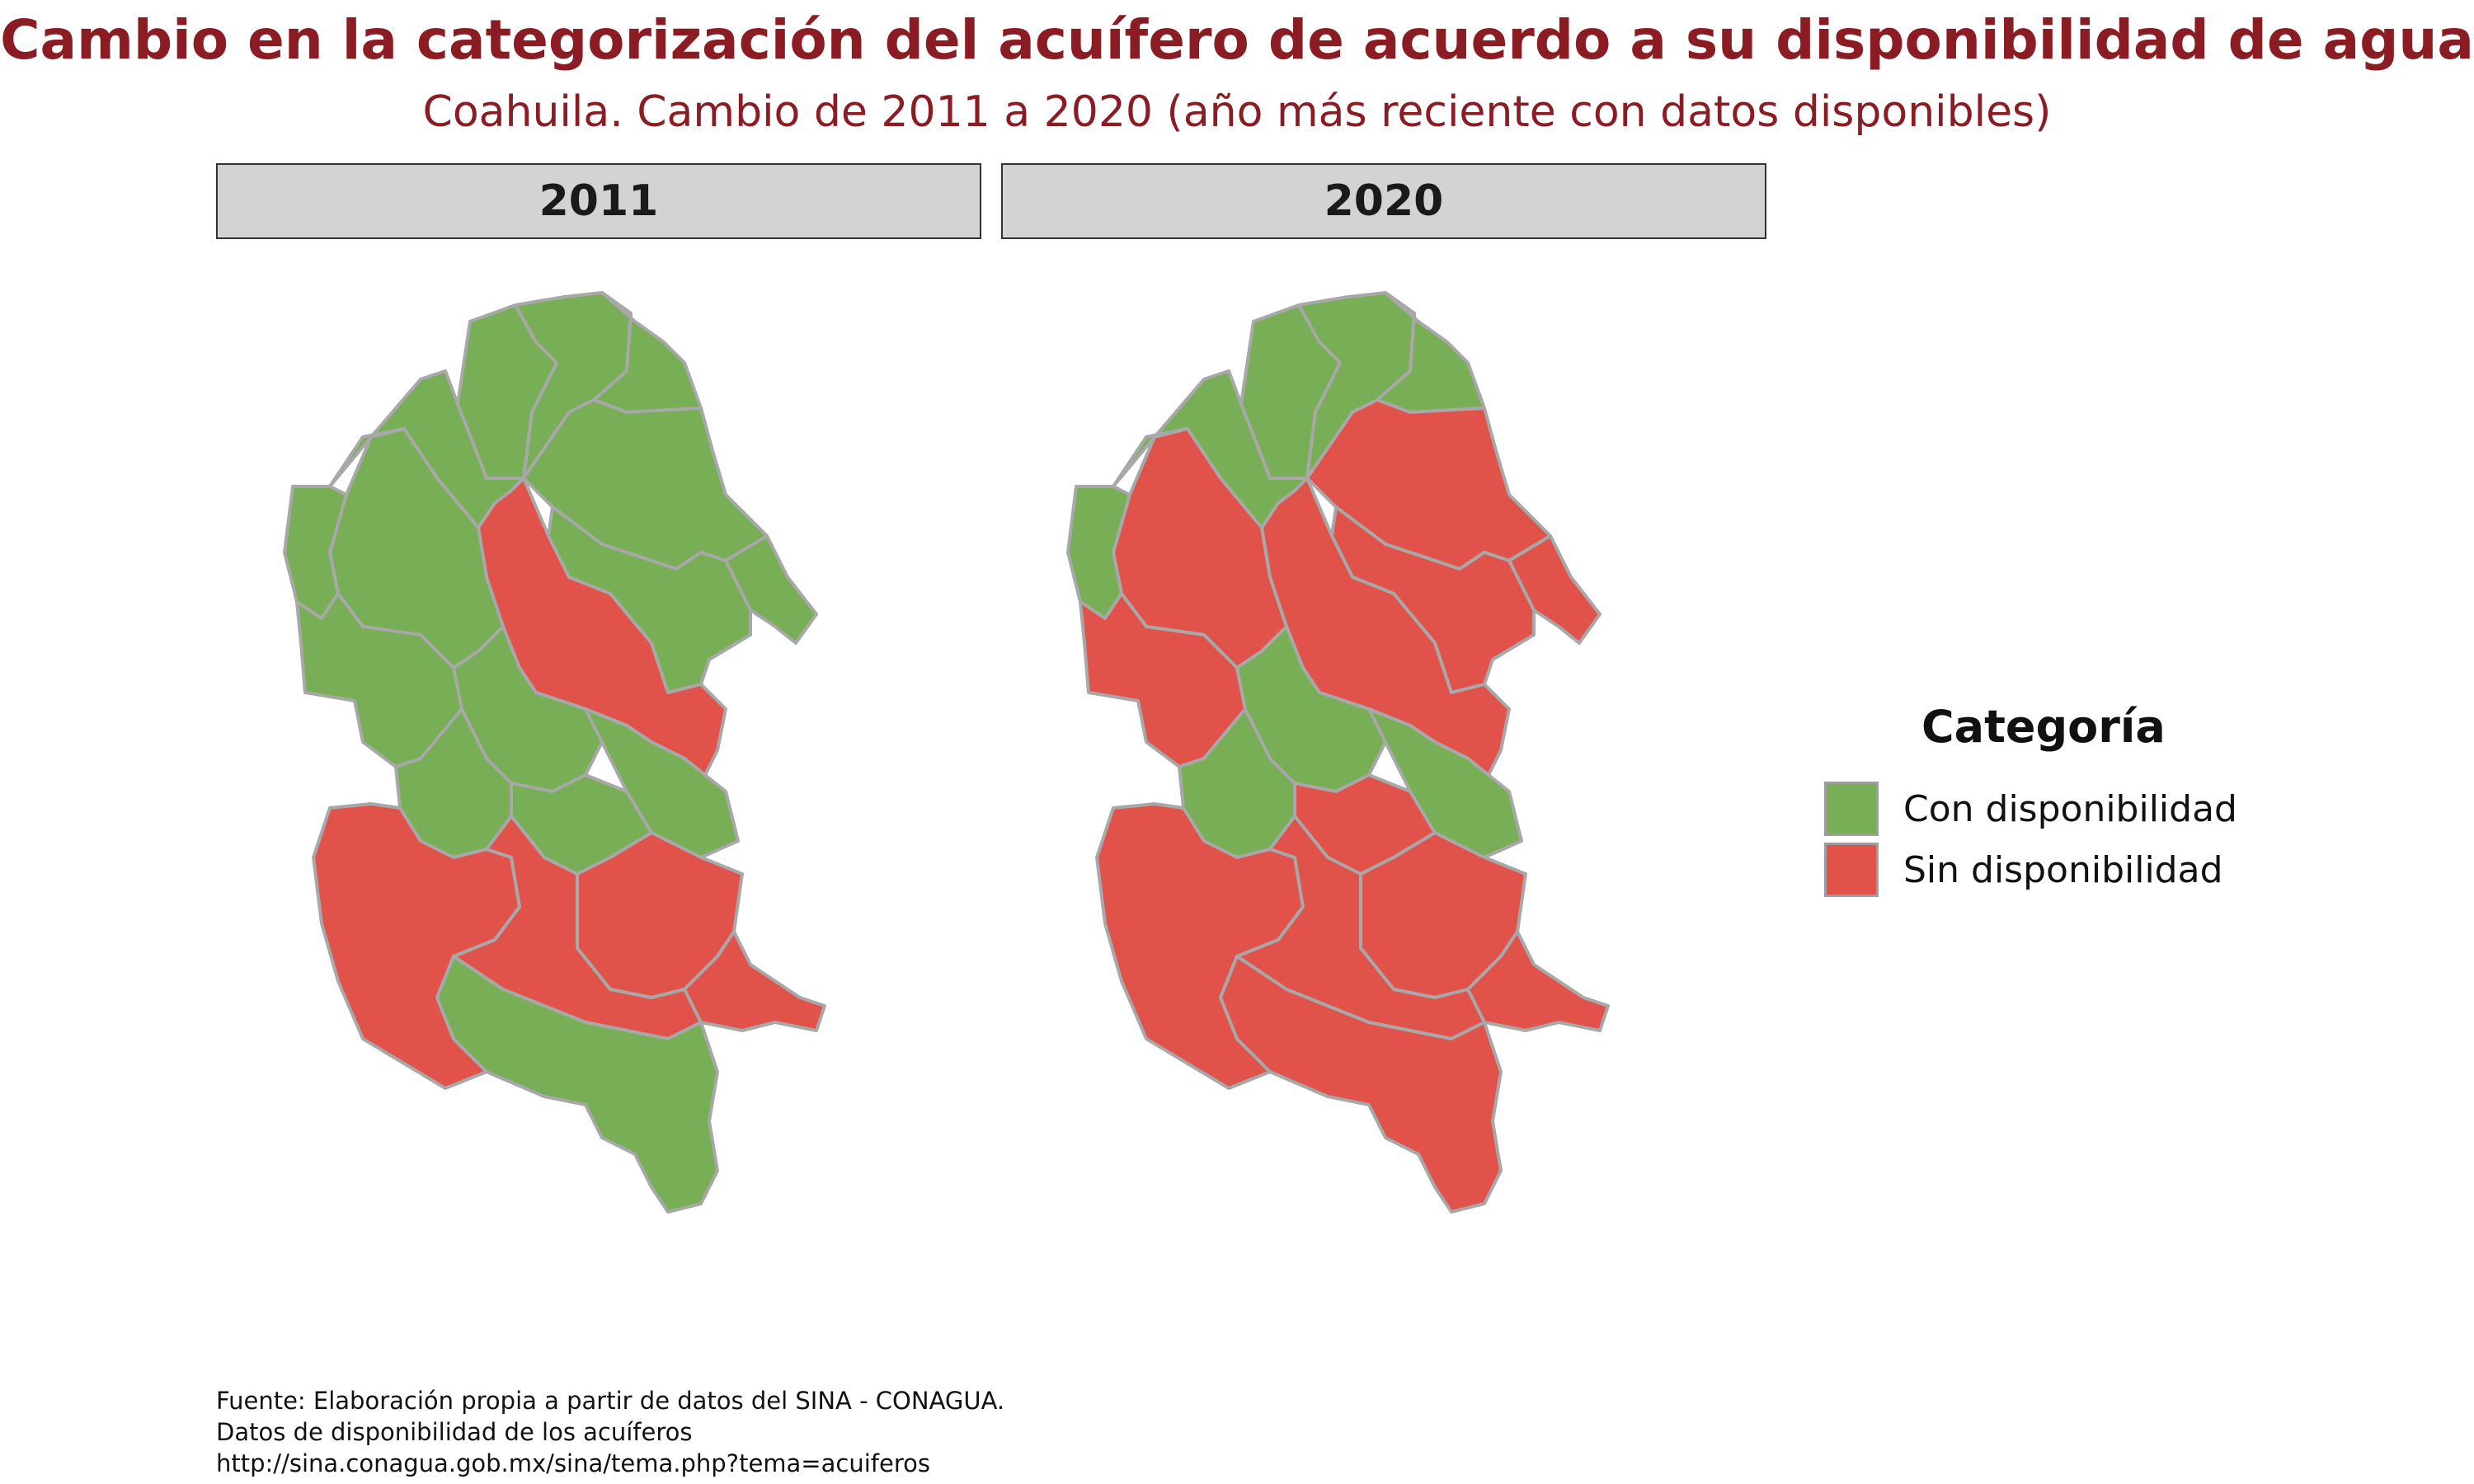 The height and width of the screenshot is (1484, 2474). I want to click on legend-key-sin, so click(1851, 870).